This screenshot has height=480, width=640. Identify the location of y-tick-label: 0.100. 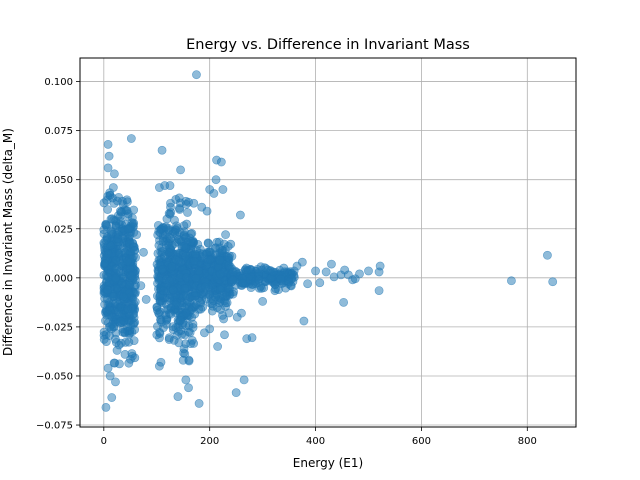
(58, 82).